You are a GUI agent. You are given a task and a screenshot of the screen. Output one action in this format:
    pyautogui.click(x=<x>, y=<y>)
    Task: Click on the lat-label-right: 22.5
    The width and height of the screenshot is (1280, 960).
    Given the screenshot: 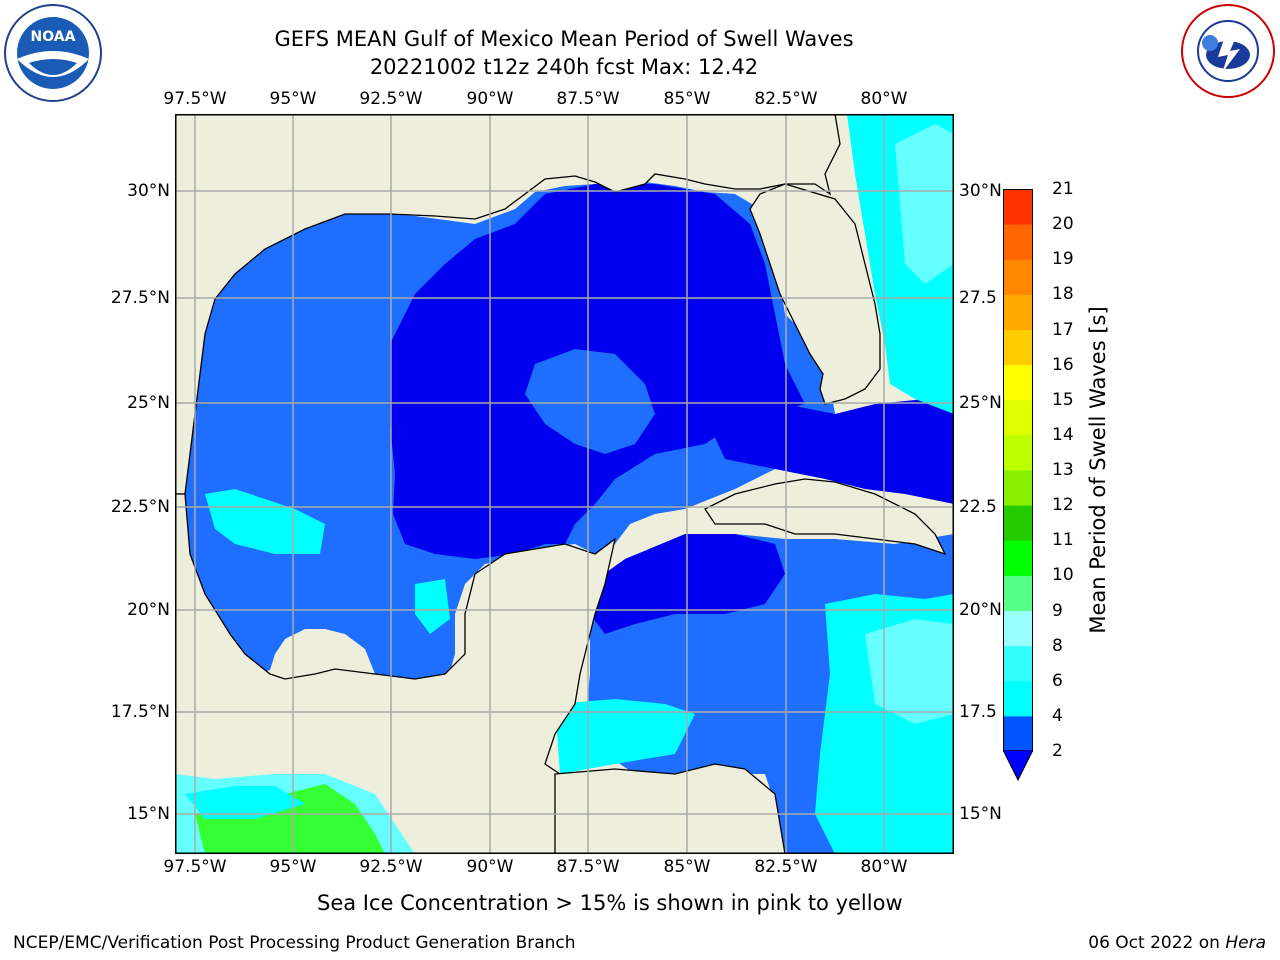 What is the action you would take?
    pyautogui.click(x=978, y=507)
    